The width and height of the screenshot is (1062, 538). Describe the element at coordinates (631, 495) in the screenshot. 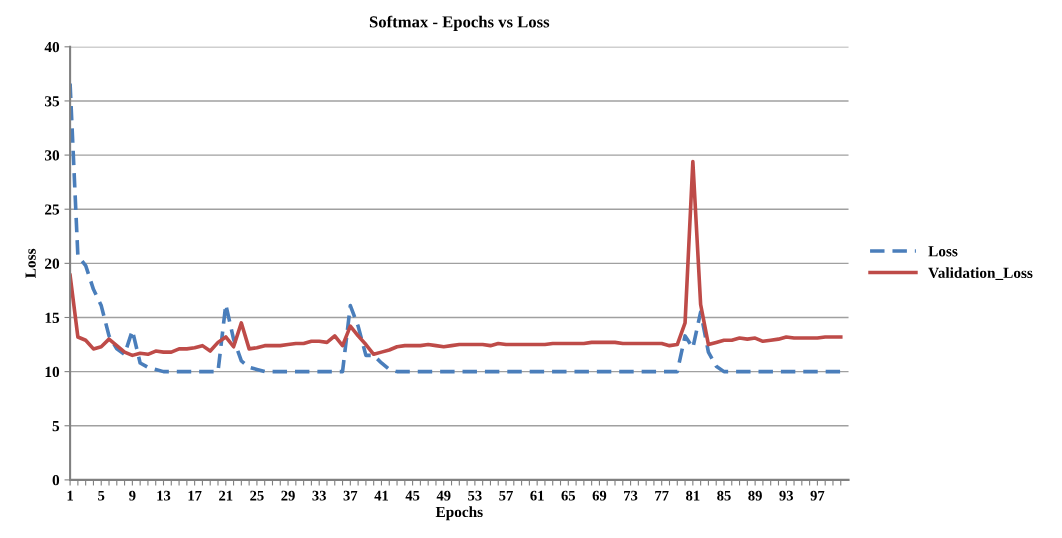

I see `x-tick-label: 73` at that location.